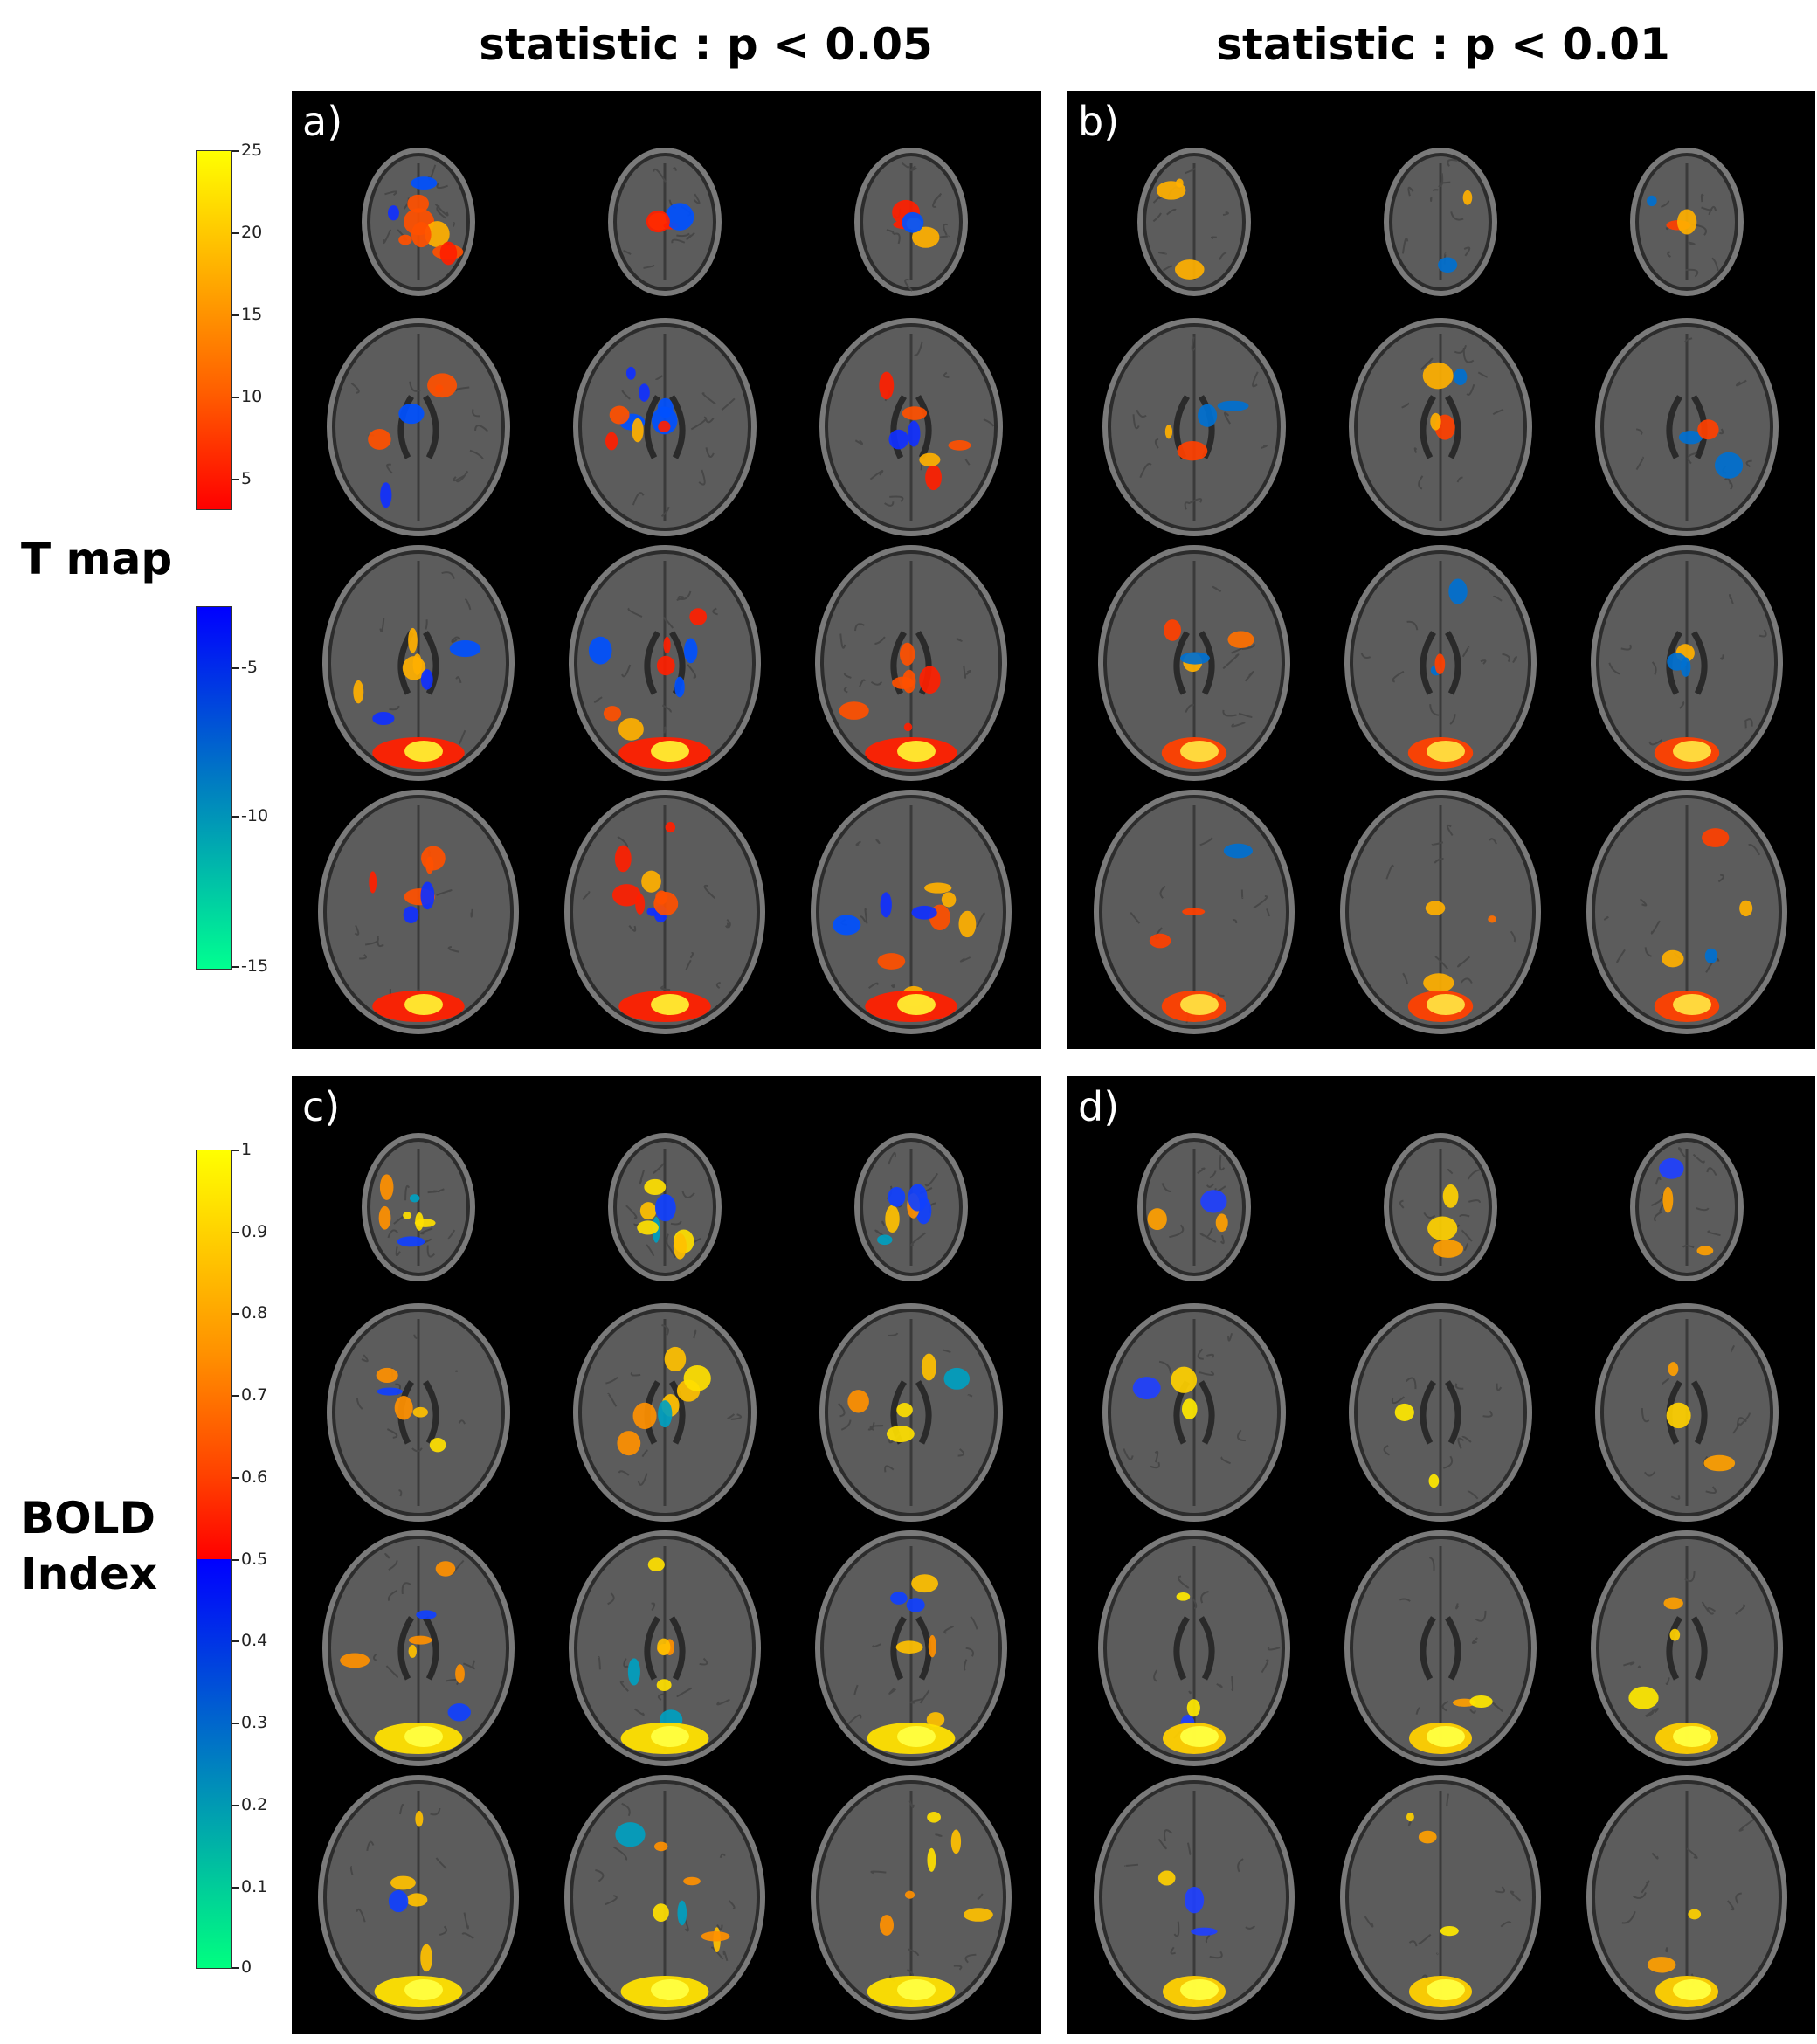  What do you see at coordinates (1099, 1107) in the screenshot?
I see `panel-label-d: d)` at bounding box center [1099, 1107].